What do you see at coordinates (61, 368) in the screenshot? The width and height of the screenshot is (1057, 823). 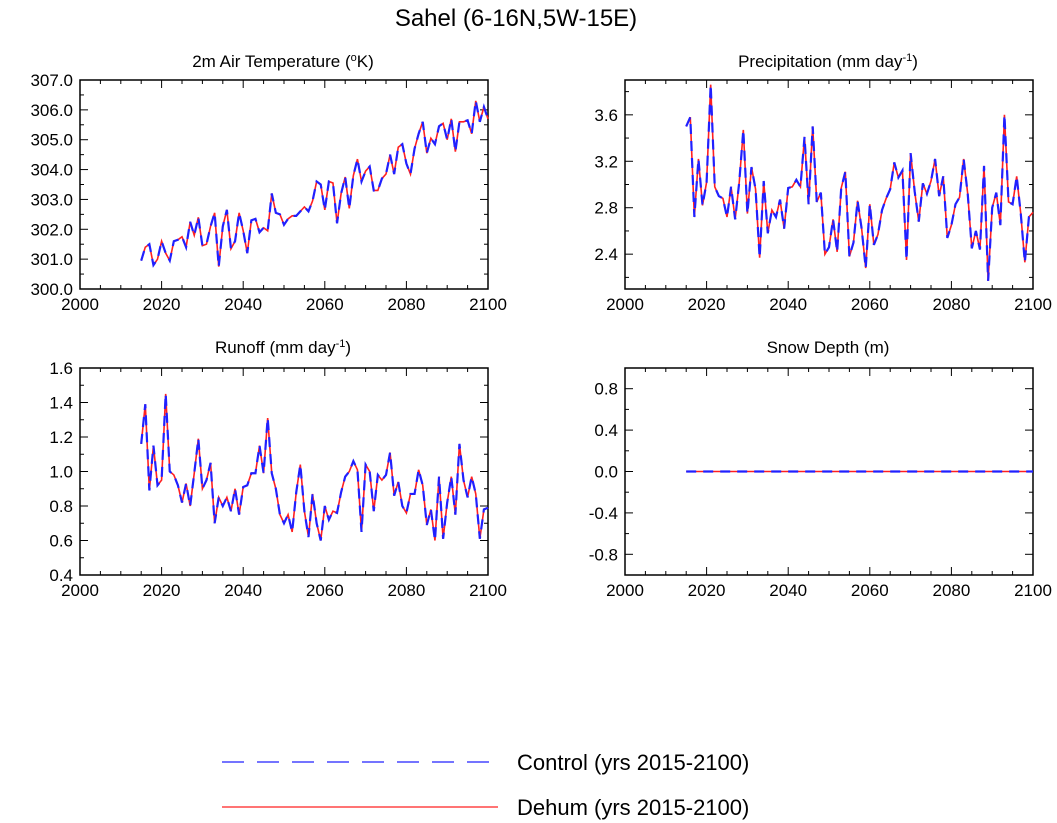 I see `y-tick-label: 1.6` at bounding box center [61, 368].